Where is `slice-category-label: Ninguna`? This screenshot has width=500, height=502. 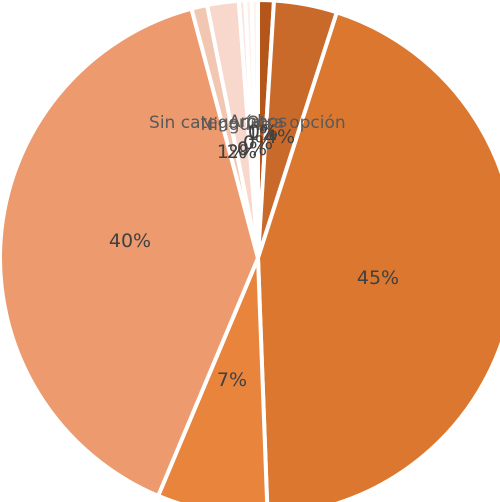
slice-category-label: Ninguna is located at coordinates (236, 125).